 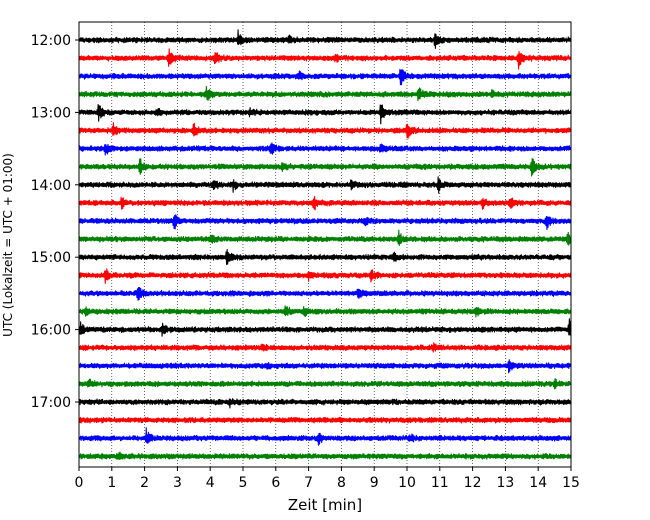 I want to click on x-tick-label: 13, so click(x=505, y=483).